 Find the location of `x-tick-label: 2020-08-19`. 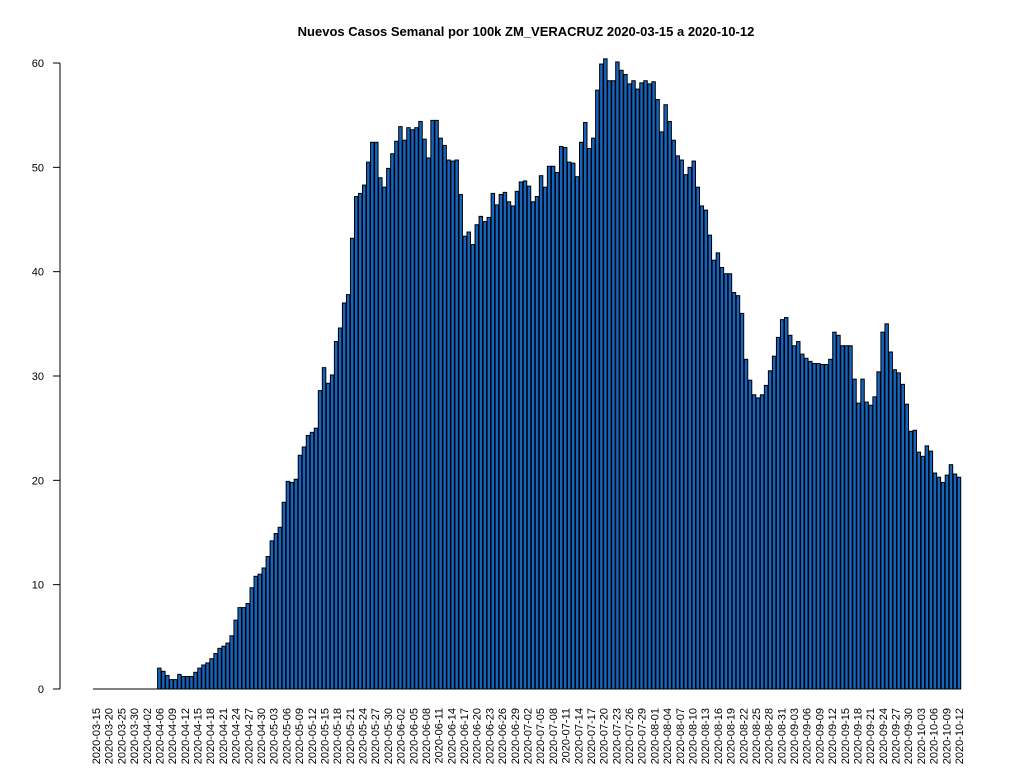

x-tick-label: 2020-08-19 is located at coordinates (732, 736).